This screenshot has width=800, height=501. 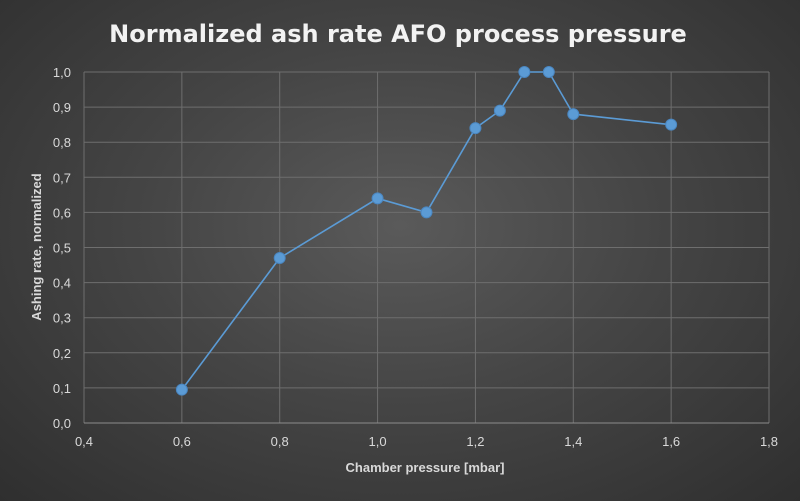 I want to click on x-tick-label: 1,8, so click(x=769, y=441).